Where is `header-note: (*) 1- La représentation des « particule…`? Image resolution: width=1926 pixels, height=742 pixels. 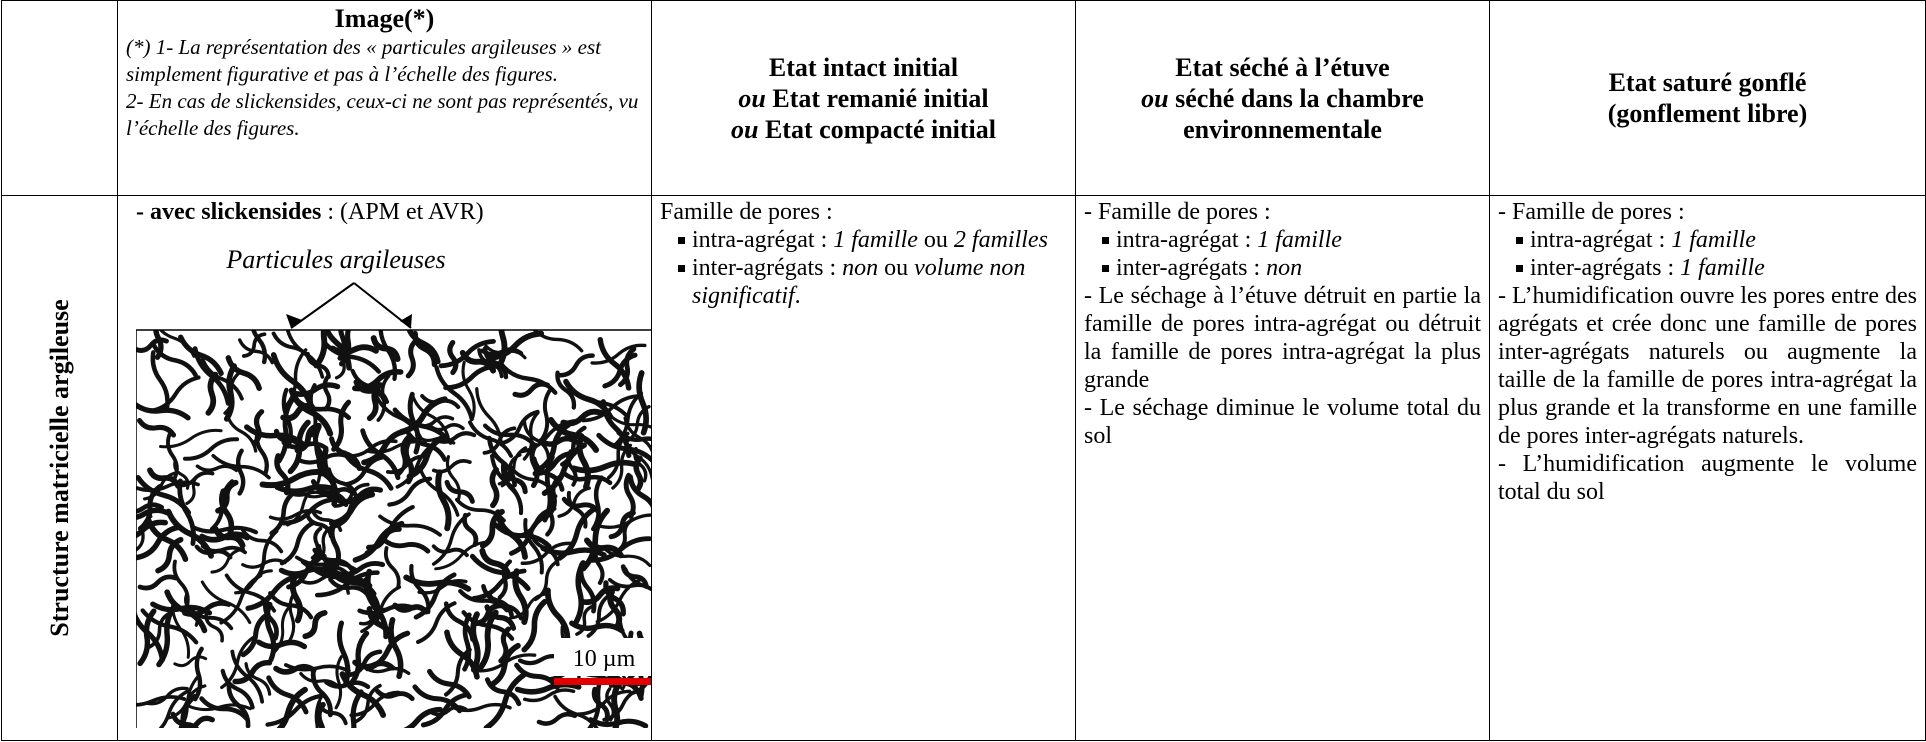 header-note: (*) 1- La représentation des « particule… is located at coordinates (363, 60).